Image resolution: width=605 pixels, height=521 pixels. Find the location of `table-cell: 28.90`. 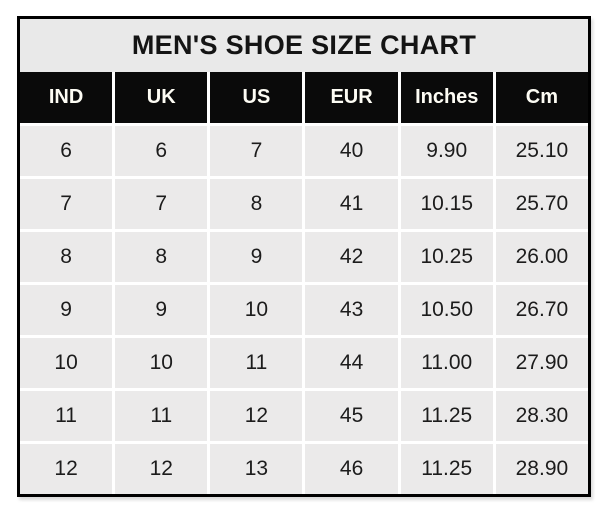

table-cell: 28.90 is located at coordinates (541, 469).